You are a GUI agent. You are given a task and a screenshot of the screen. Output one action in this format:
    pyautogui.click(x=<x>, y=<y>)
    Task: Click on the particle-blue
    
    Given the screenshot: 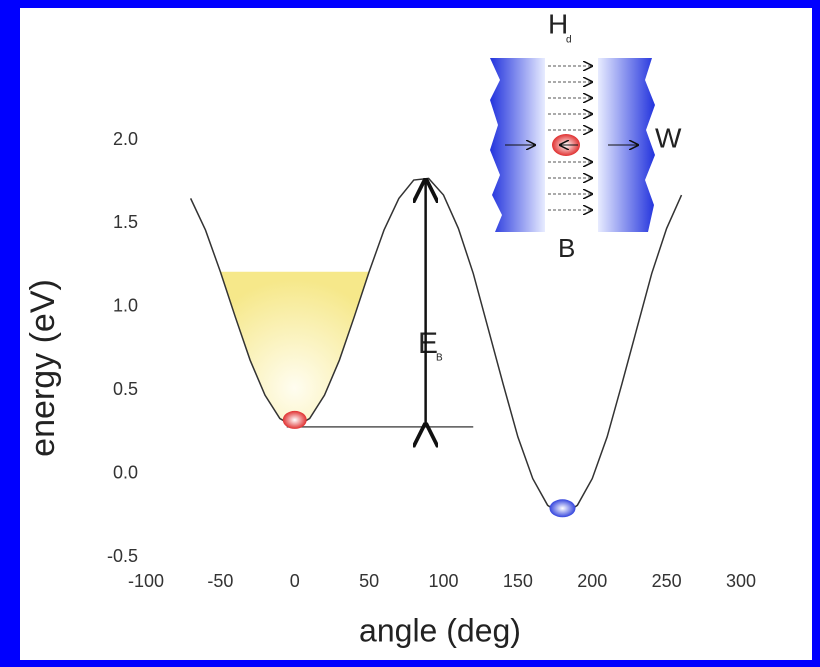 What is the action you would take?
    pyautogui.click(x=562, y=508)
    